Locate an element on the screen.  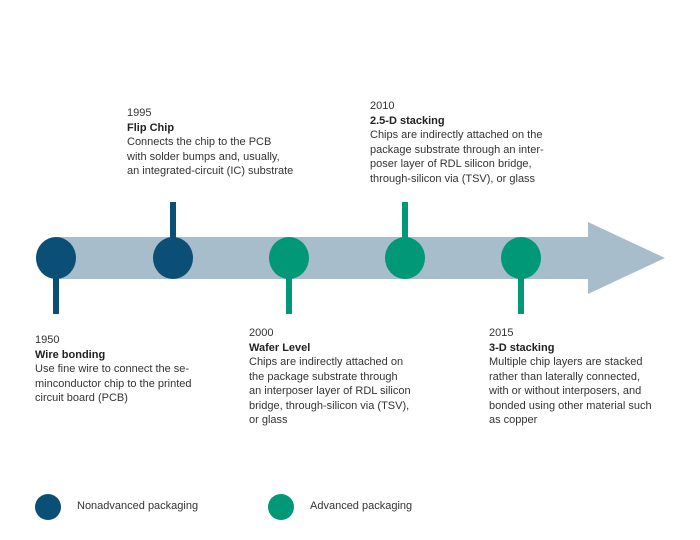
milestone-year: 1995 is located at coordinates (139, 113).